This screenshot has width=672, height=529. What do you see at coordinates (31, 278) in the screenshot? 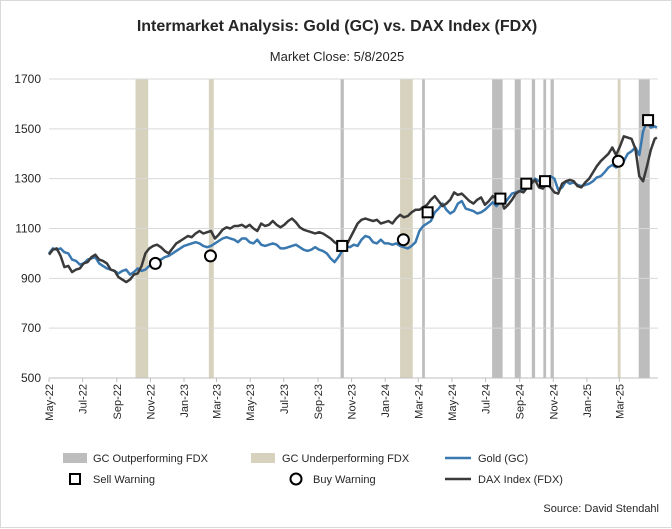
I see `y-tick-label: 900` at bounding box center [31, 278].